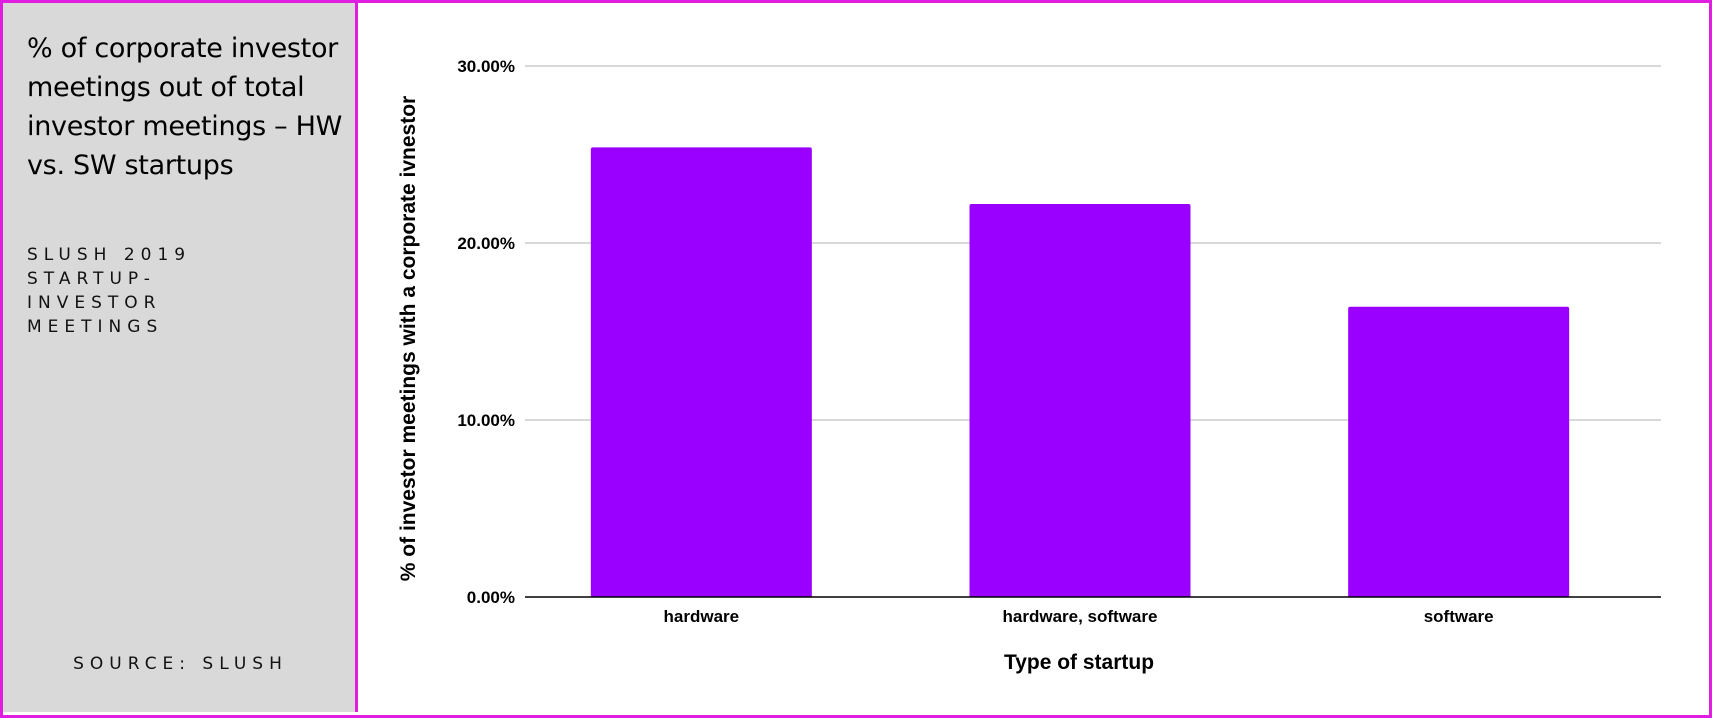 The height and width of the screenshot is (718, 1712). Describe the element at coordinates (1079, 662) in the screenshot. I see `x-axis-title: Type of startup` at that location.